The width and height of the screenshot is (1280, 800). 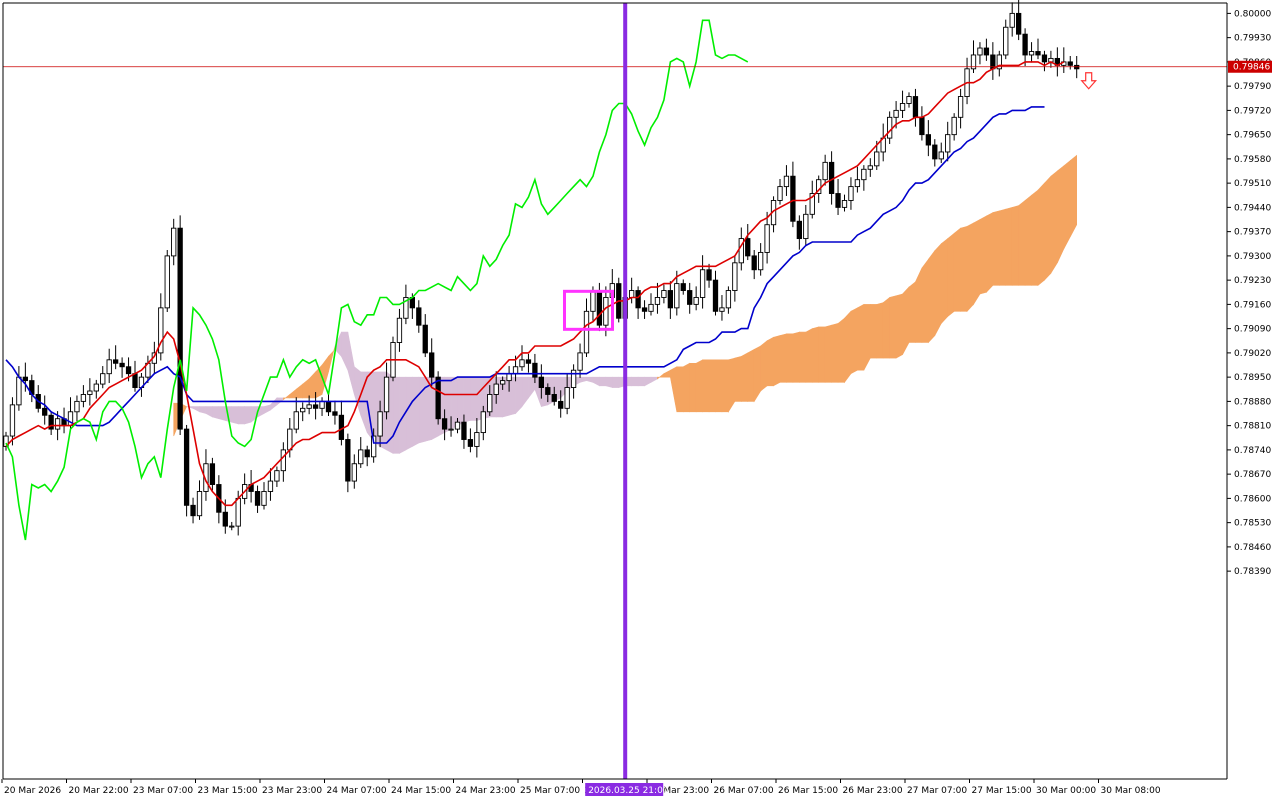 I want to click on price-tick-label: 0.78670, so click(x=1252, y=475).